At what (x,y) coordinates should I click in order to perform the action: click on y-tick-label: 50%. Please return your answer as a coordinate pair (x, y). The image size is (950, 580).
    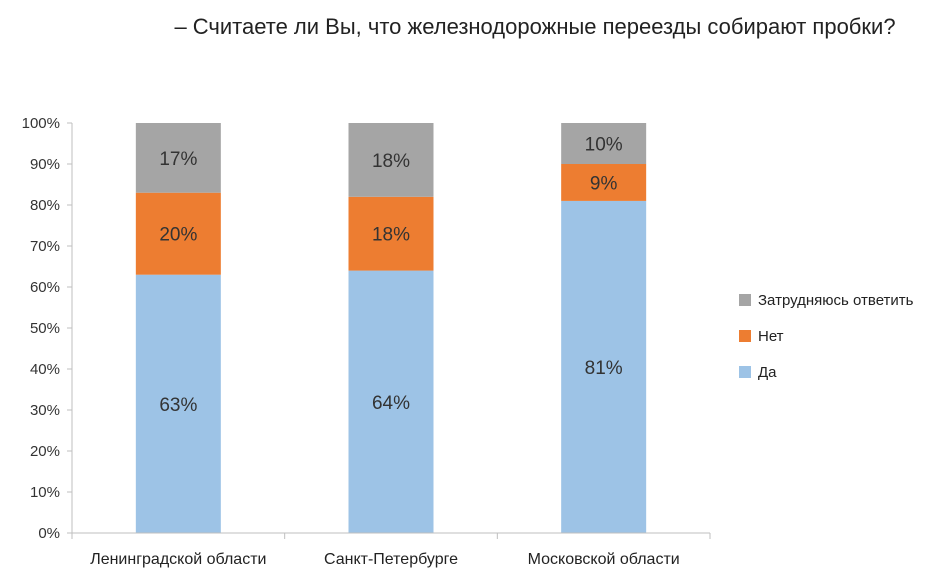
    Looking at the image, I should click on (45, 328).